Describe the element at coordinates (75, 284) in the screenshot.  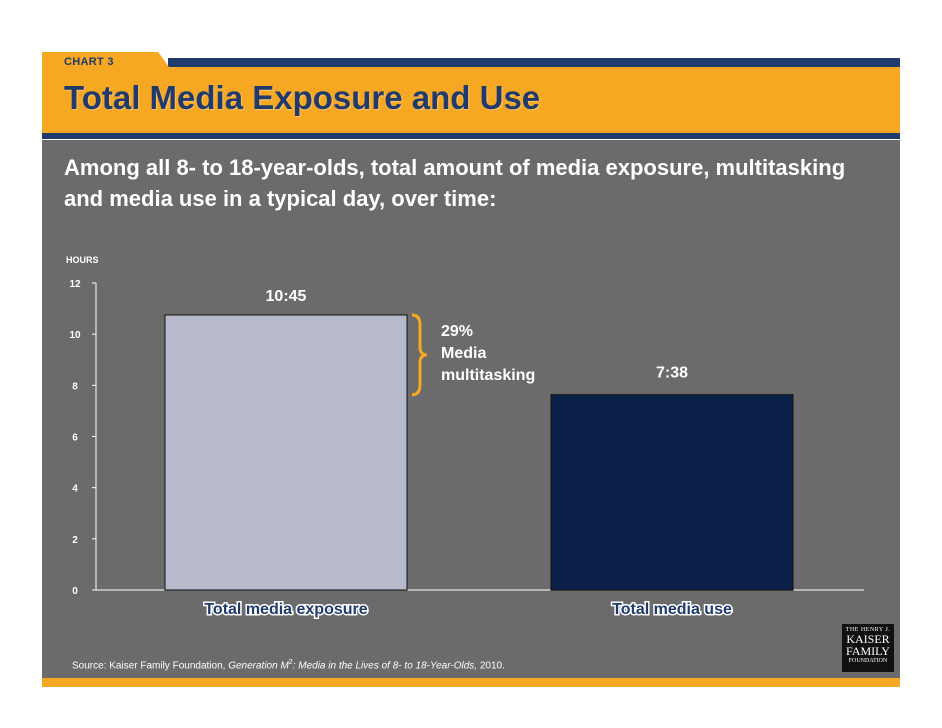
I see `y-tick-label: 12` at that location.